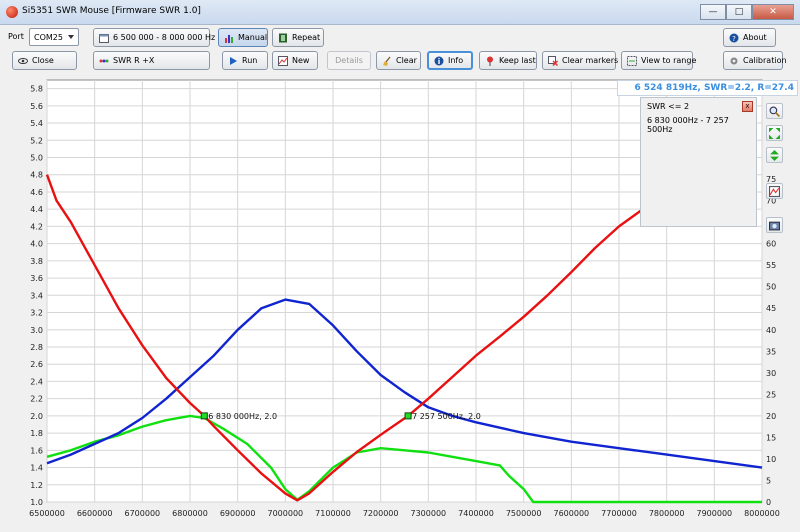 This screenshot has height=532, width=800. I want to click on frequency-range-label: 6 500 000 - 8 000 000 Hz, so click(164, 37).